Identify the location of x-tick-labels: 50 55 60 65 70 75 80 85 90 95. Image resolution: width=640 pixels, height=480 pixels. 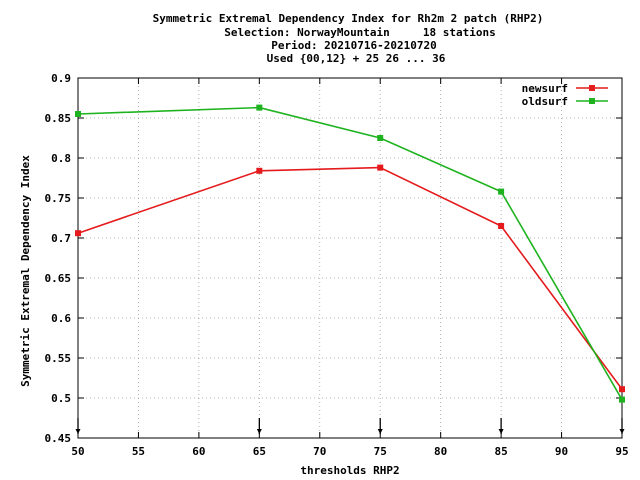
(349, 451).